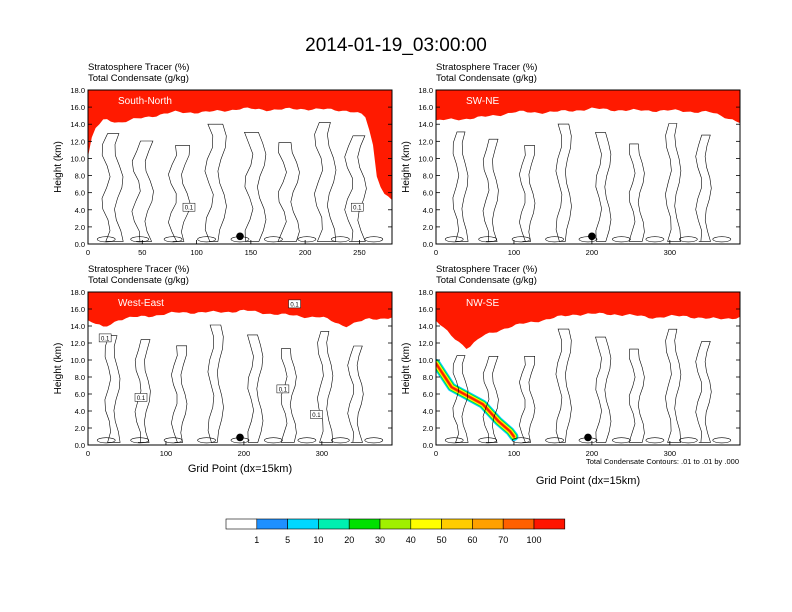 This screenshot has width=792, height=612. I want to click on colorbar-tick-label: 70, so click(503, 540).